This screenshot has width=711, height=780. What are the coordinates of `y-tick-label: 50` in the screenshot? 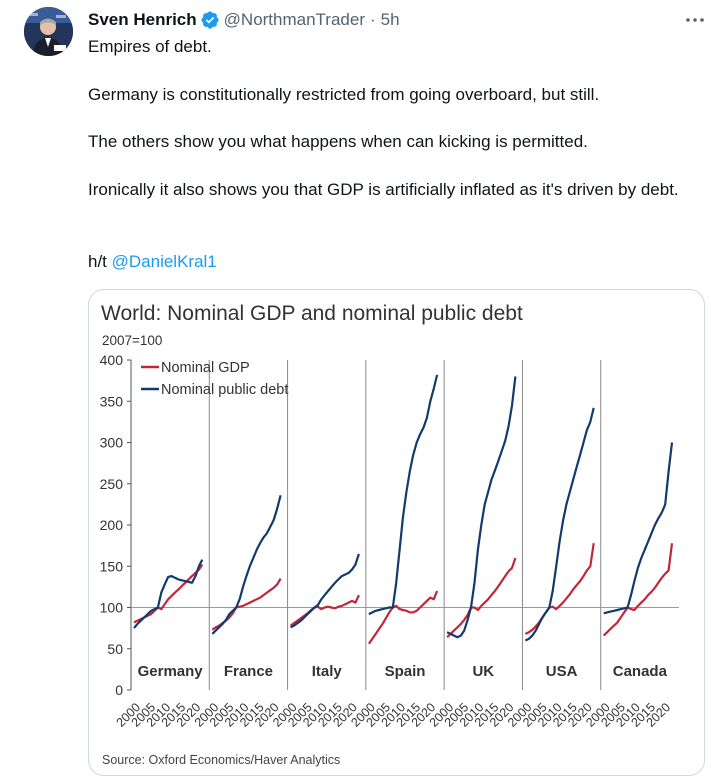 It's located at (115, 649).